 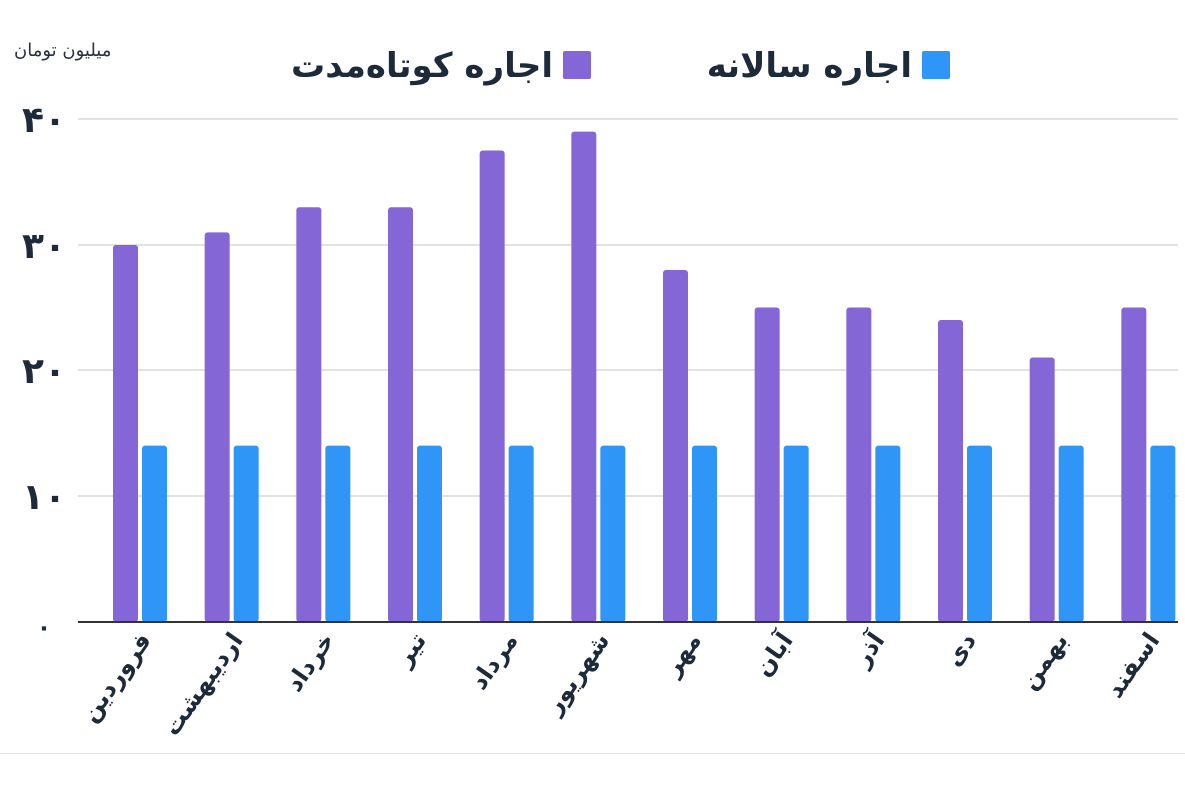 What do you see at coordinates (44, 497) in the screenshot?
I see `y-tick-label: ۱۰` at bounding box center [44, 497].